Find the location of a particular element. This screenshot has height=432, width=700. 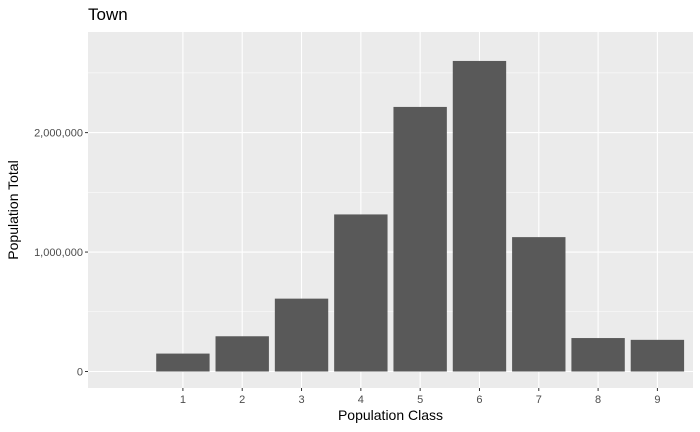

y-axis: 0 1,000,000 2,000,000 is located at coordinates (61, 253).